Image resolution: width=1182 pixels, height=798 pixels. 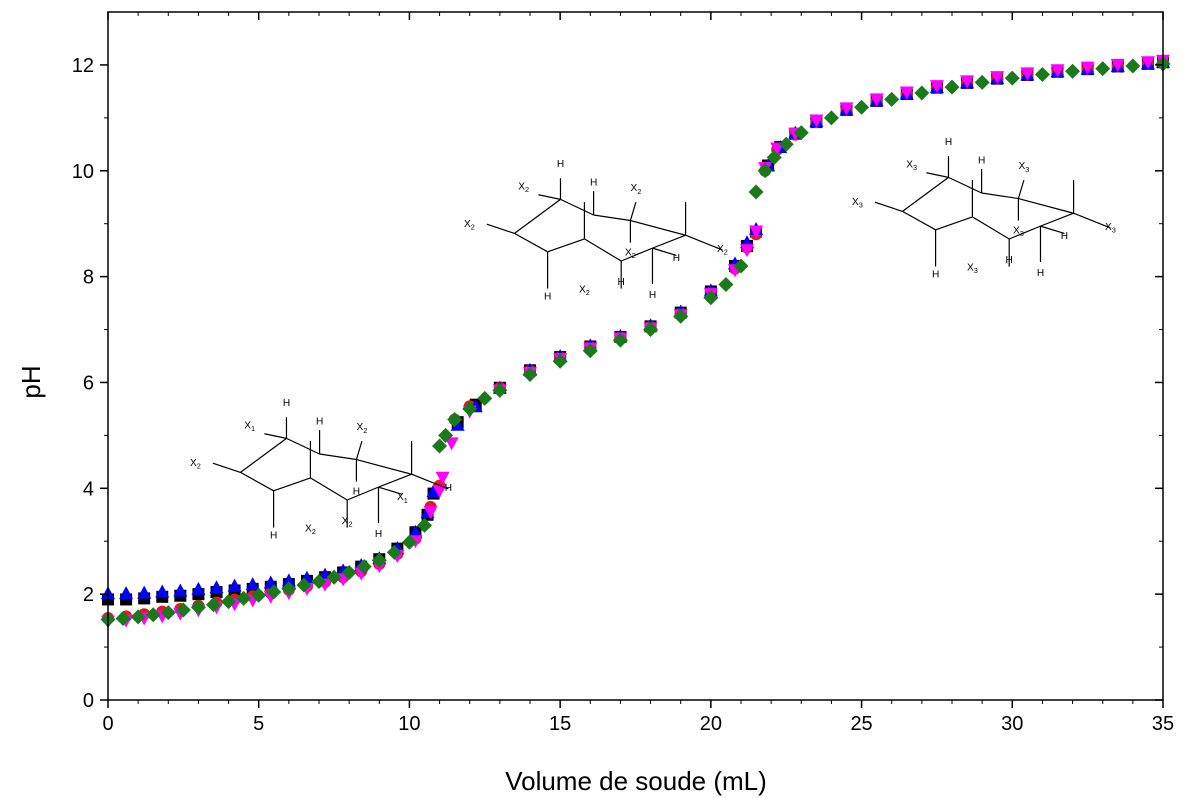 What do you see at coordinates (560, 724) in the screenshot?
I see `x-tick-label: 15` at bounding box center [560, 724].